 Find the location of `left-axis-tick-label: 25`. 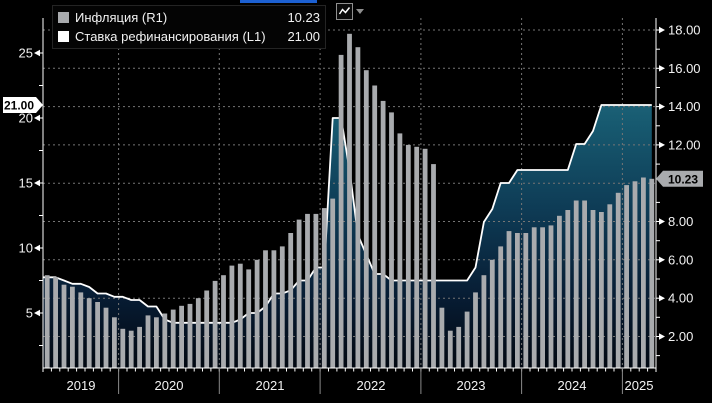

left-axis-tick-label: 25 is located at coordinates (26, 53).